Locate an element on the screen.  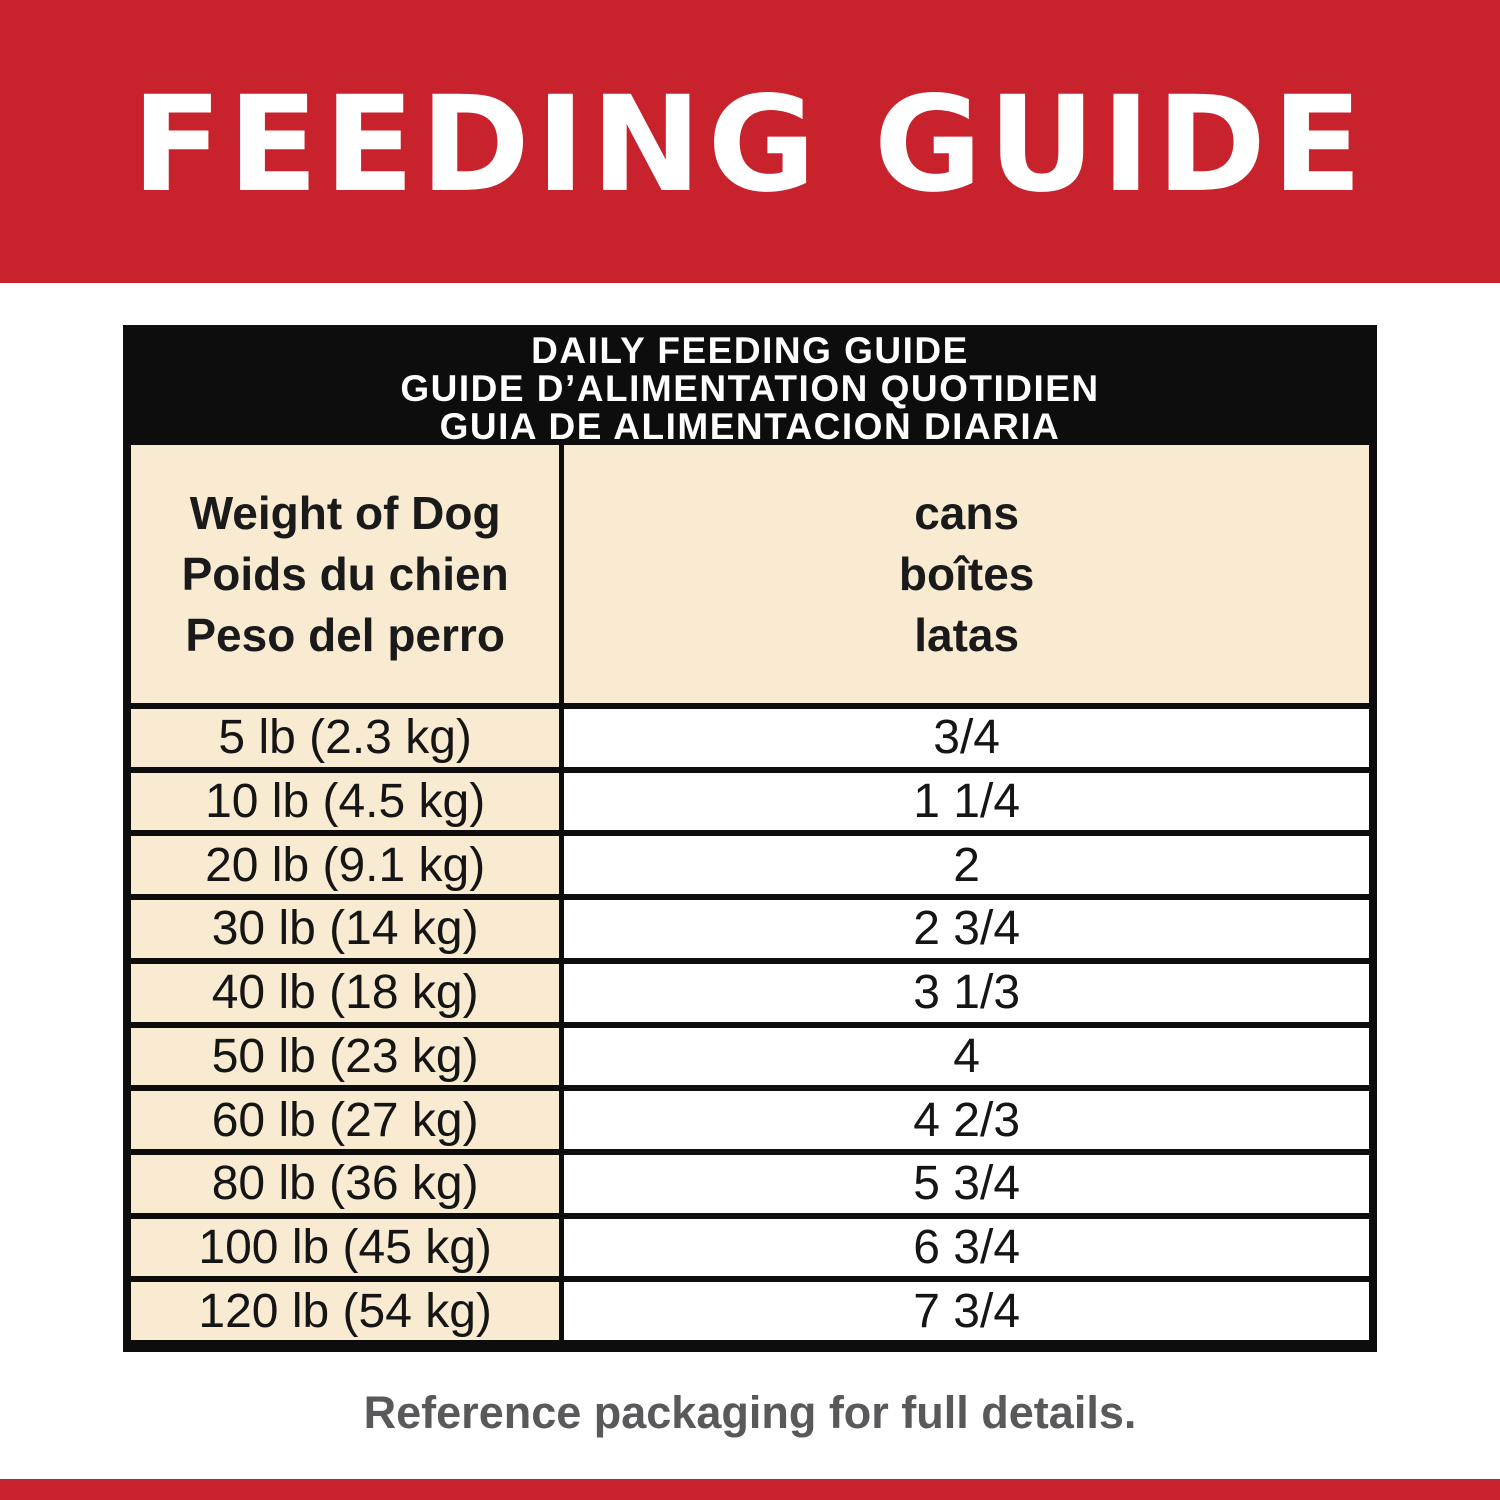
table-title-fr: GUIDE D’ALIMENTATION QUOTIDIEN is located at coordinates (750, 388).